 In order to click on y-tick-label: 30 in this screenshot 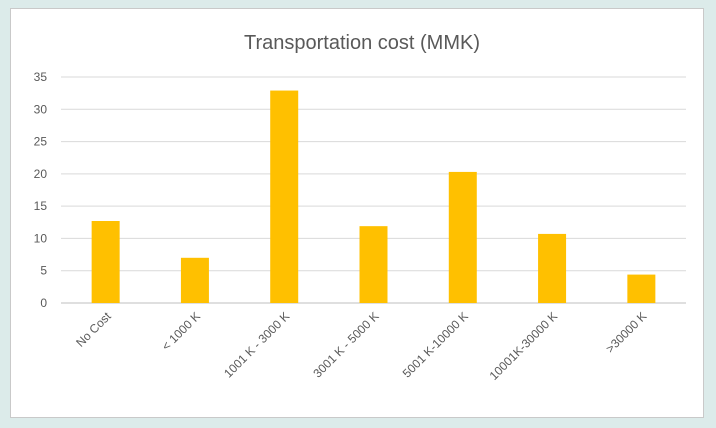, I will do `click(41, 109)`.